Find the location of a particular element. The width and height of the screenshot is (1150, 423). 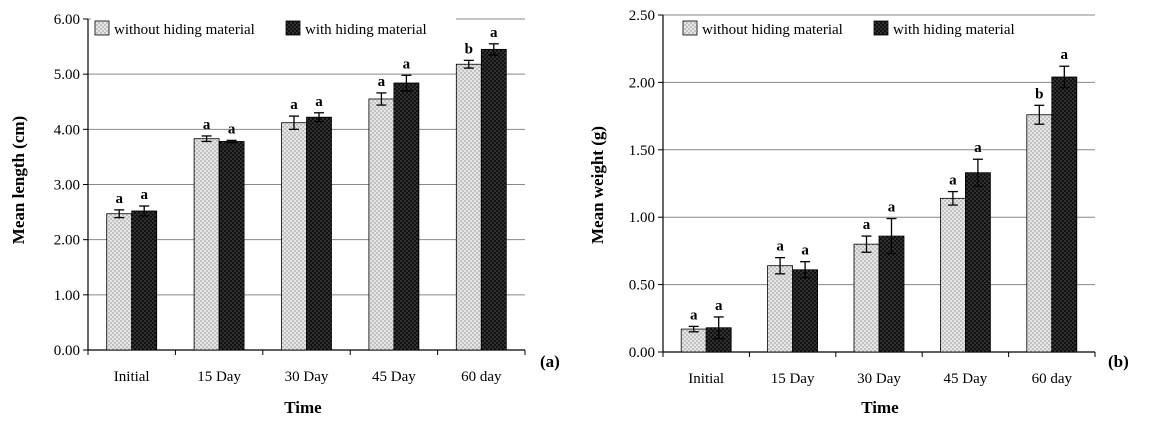

panel-b-xlabel: Time is located at coordinates (880, 407).